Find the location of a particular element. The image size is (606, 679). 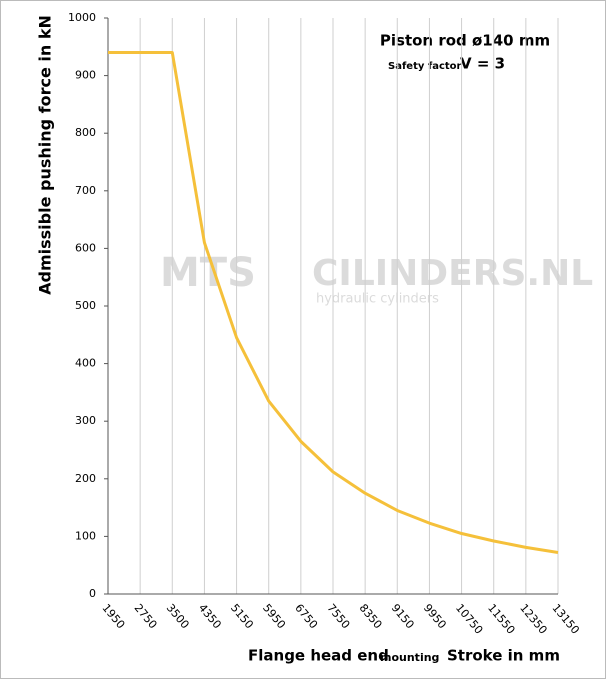

watermark-sub: hydraulic cylinders is located at coordinates (377, 299).